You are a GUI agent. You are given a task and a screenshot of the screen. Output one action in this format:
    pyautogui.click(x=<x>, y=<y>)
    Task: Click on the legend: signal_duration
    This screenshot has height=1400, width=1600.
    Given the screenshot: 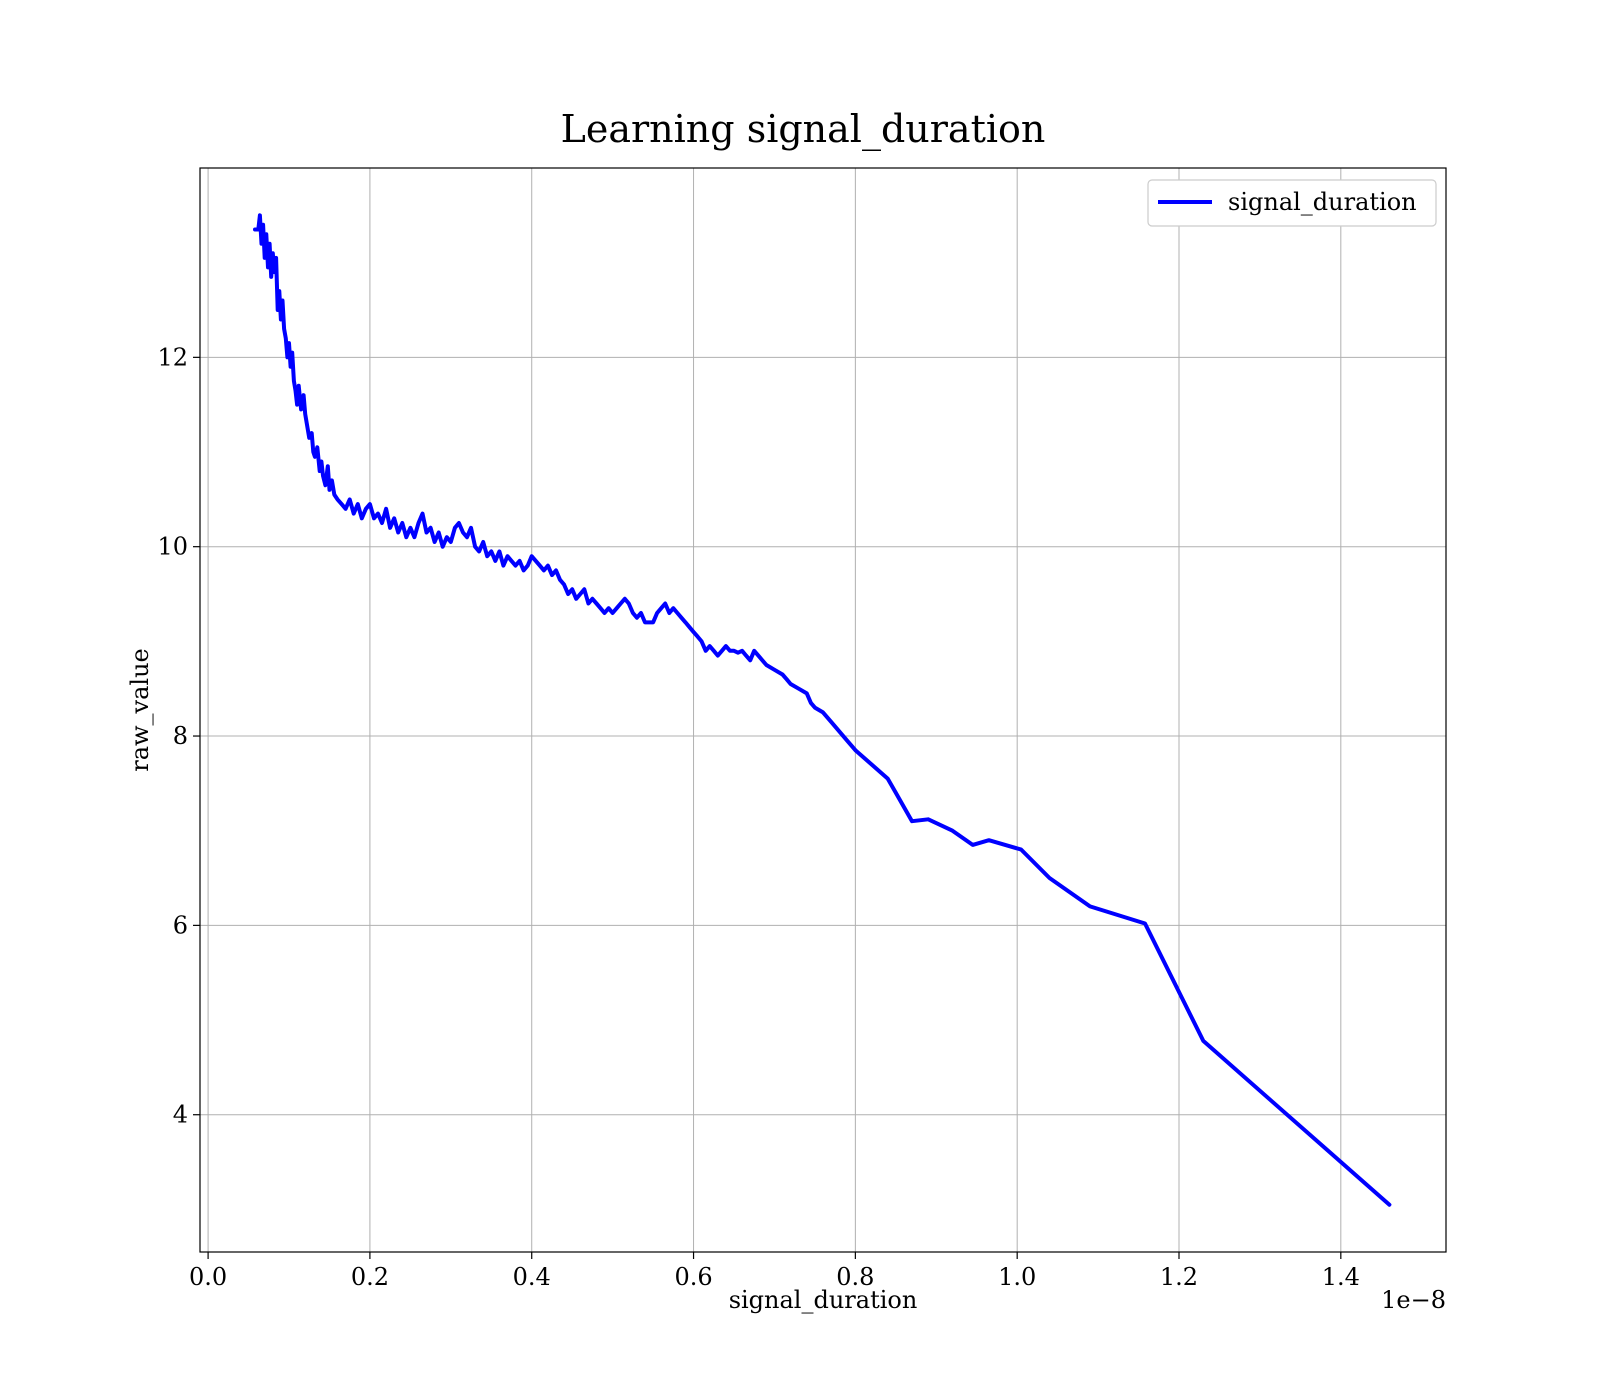 What is the action you would take?
    pyautogui.click(x=1292, y=203)
    